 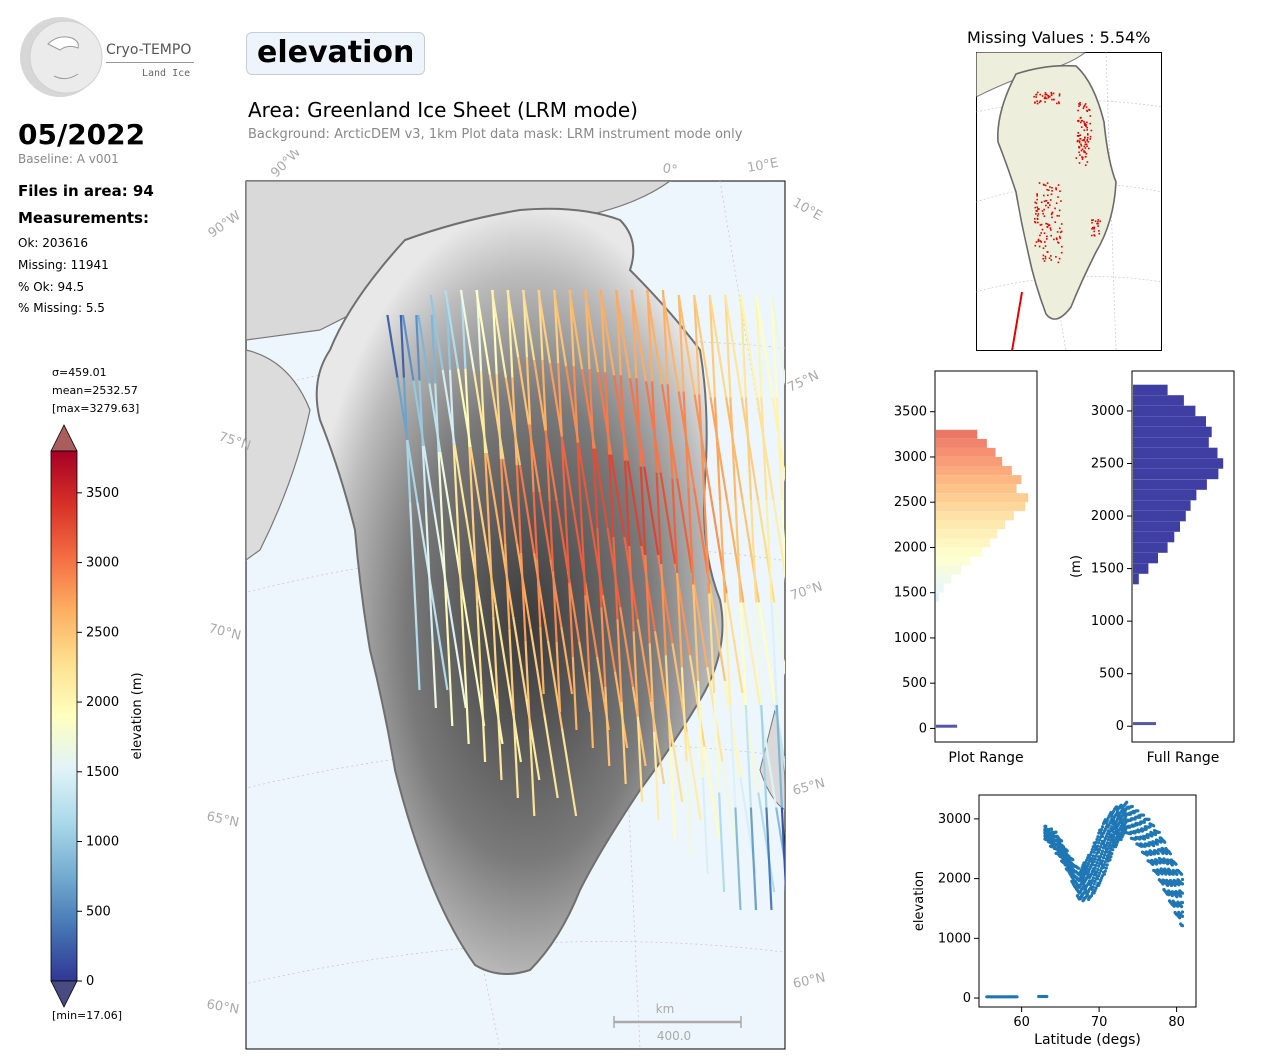 What do you see at coordinates (102, 702) in the screenshot?
I see `colorbar-tick-label: 2000` at bounding box center [102, 702].